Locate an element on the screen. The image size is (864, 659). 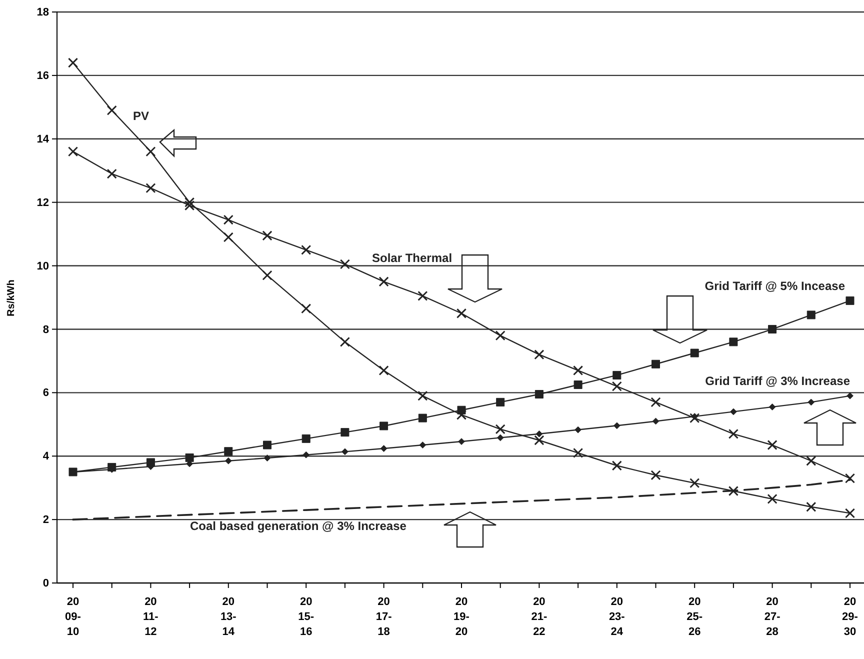
series-label: Solar Thermal is located at coordinates (412, 258).